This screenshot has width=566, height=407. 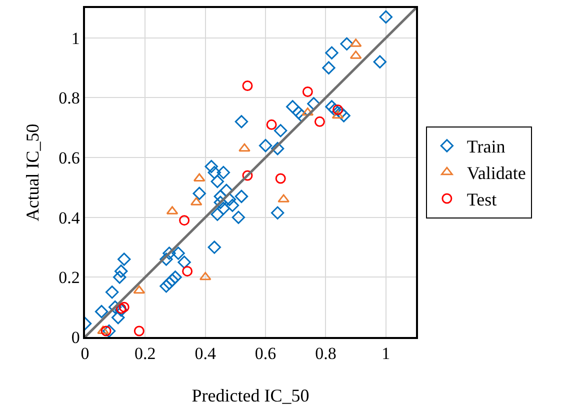 I want to click on legend-label: Test, so click(x=481, y=200).